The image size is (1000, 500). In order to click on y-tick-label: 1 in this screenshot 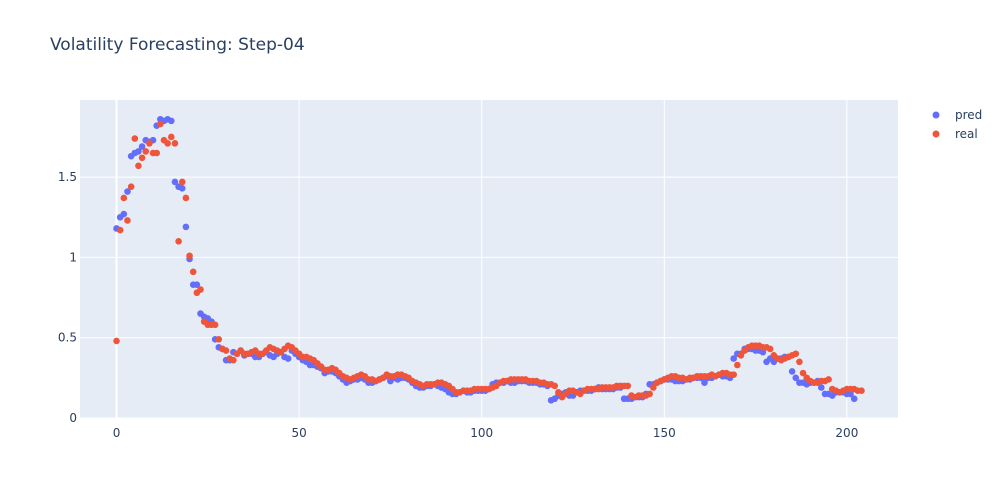, I will do `click(73, 257)`.